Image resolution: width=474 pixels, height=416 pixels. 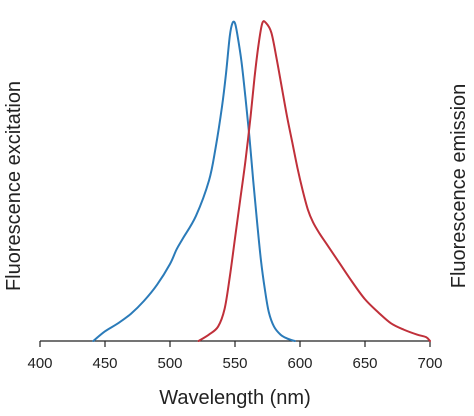 I want to click on x-tick-label: 550, so click(x=234, y=363).